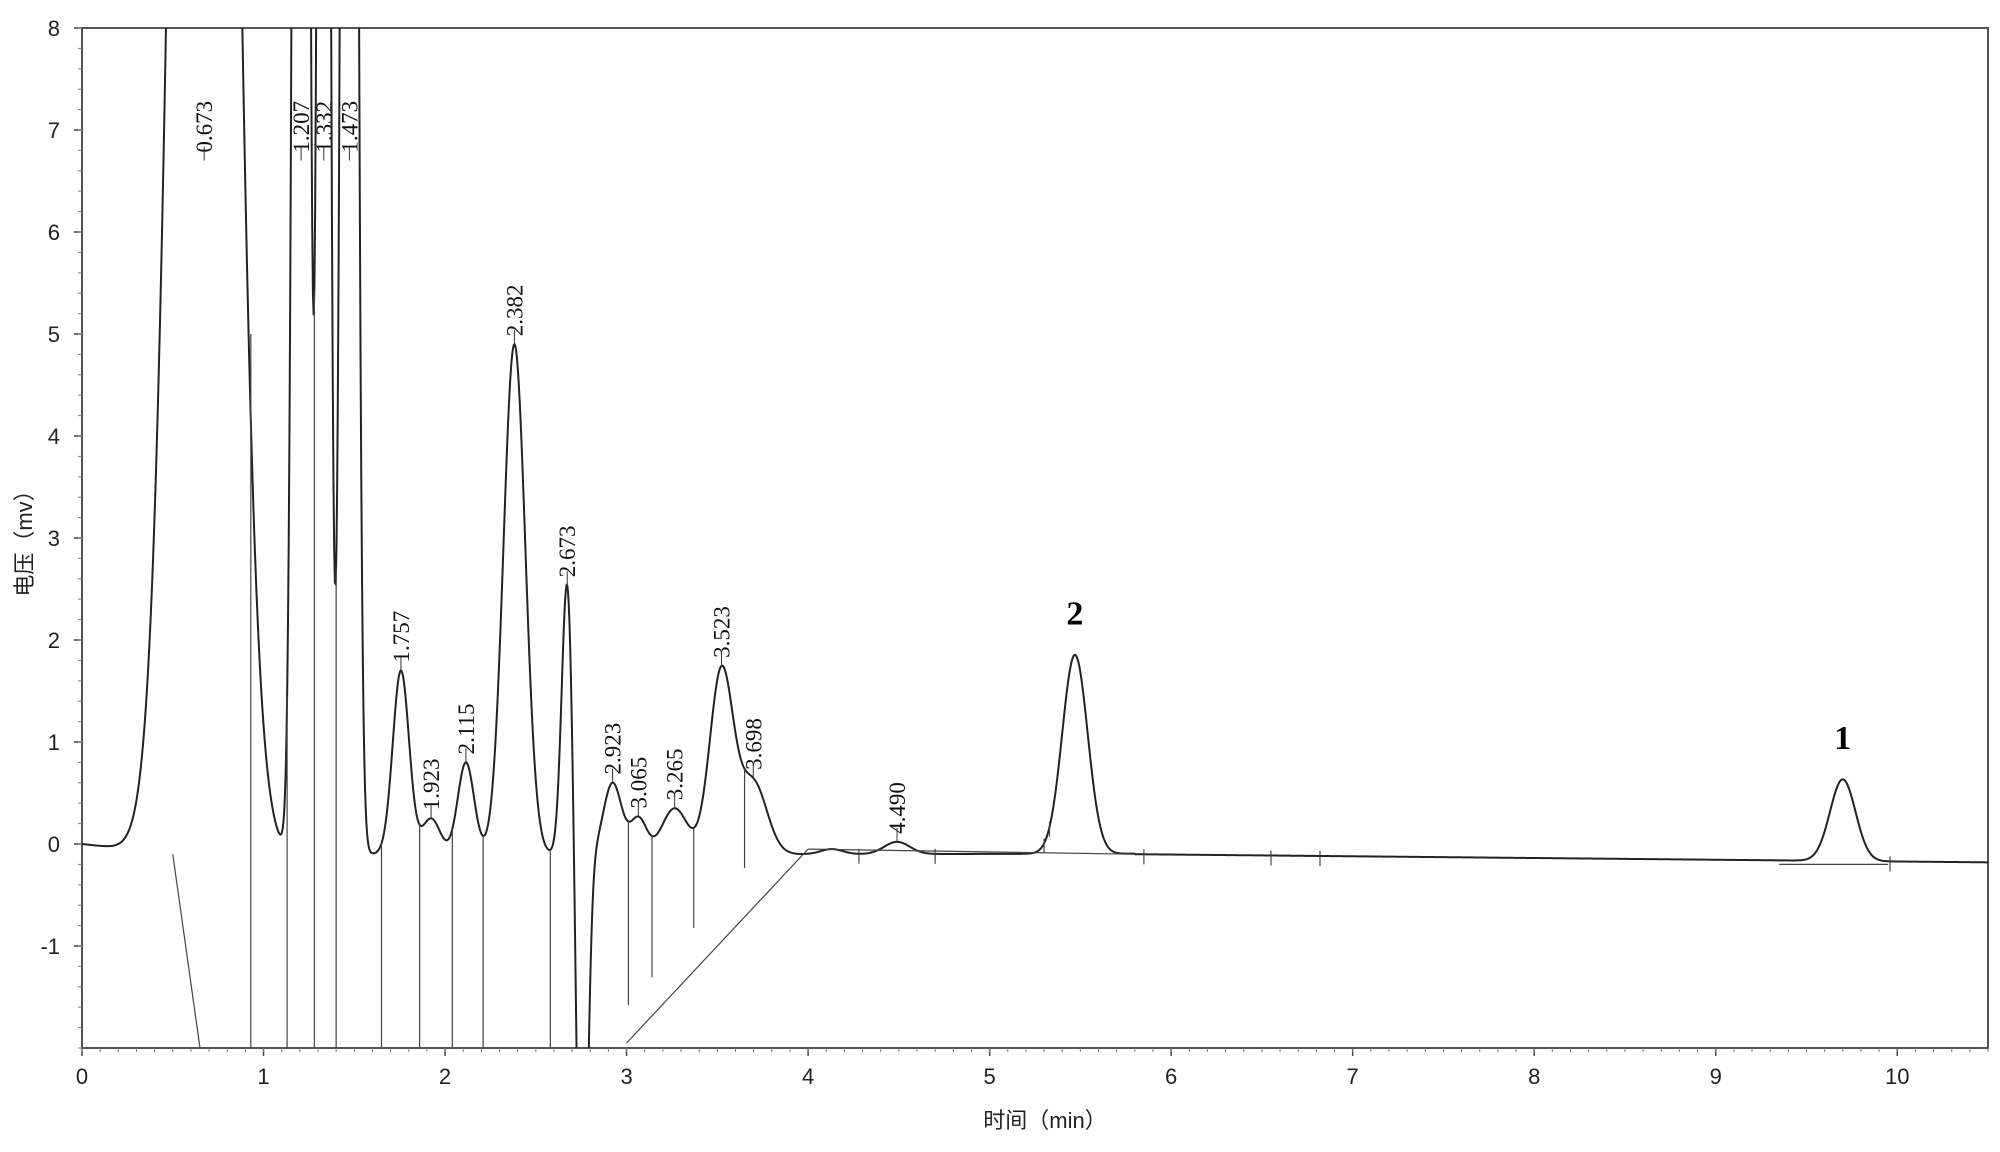 The image size is (2000, 1152). I want to click on y-tick-label: 5, so click(54, 334).